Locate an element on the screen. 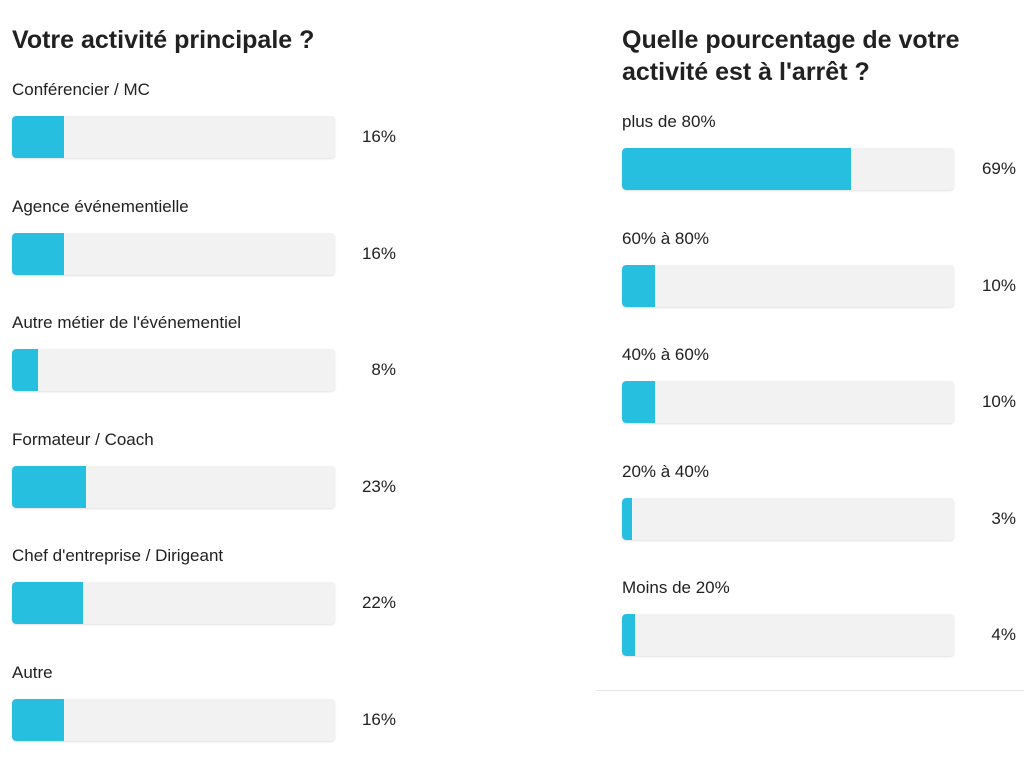 The height and width of the screenshot is (763, 1024). bar-row: 60% à 80% 10% is located at coordinates (810, 279).